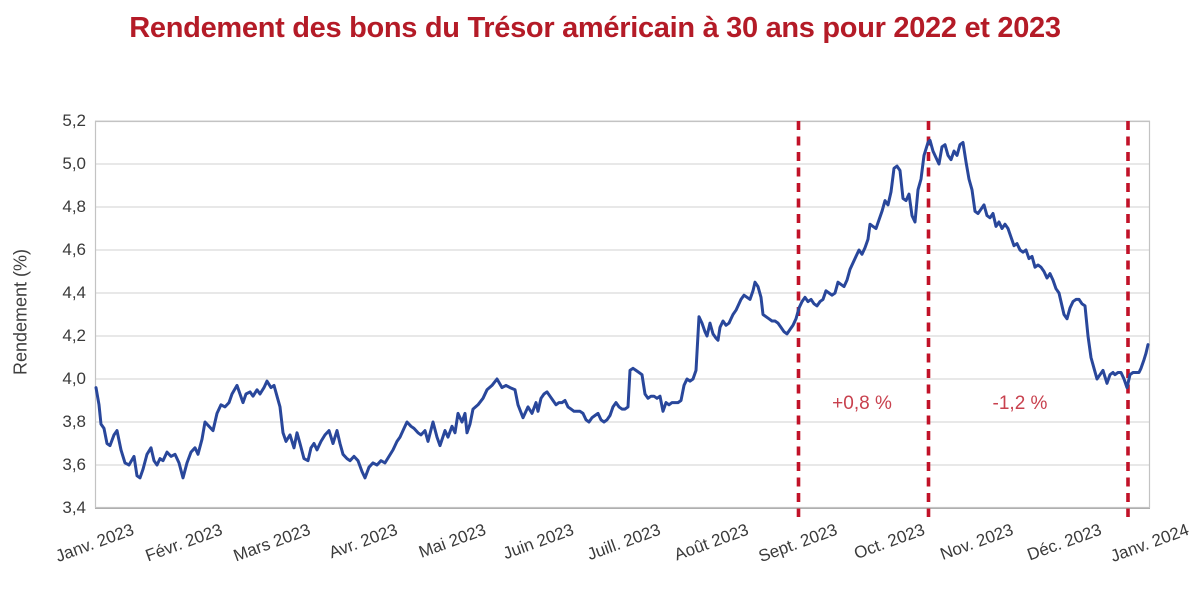 The width and height of the screenshot is (1190, 589). I want to click on annotation-minus-1-2-pct: -1,2 %, so click(1020, 403).